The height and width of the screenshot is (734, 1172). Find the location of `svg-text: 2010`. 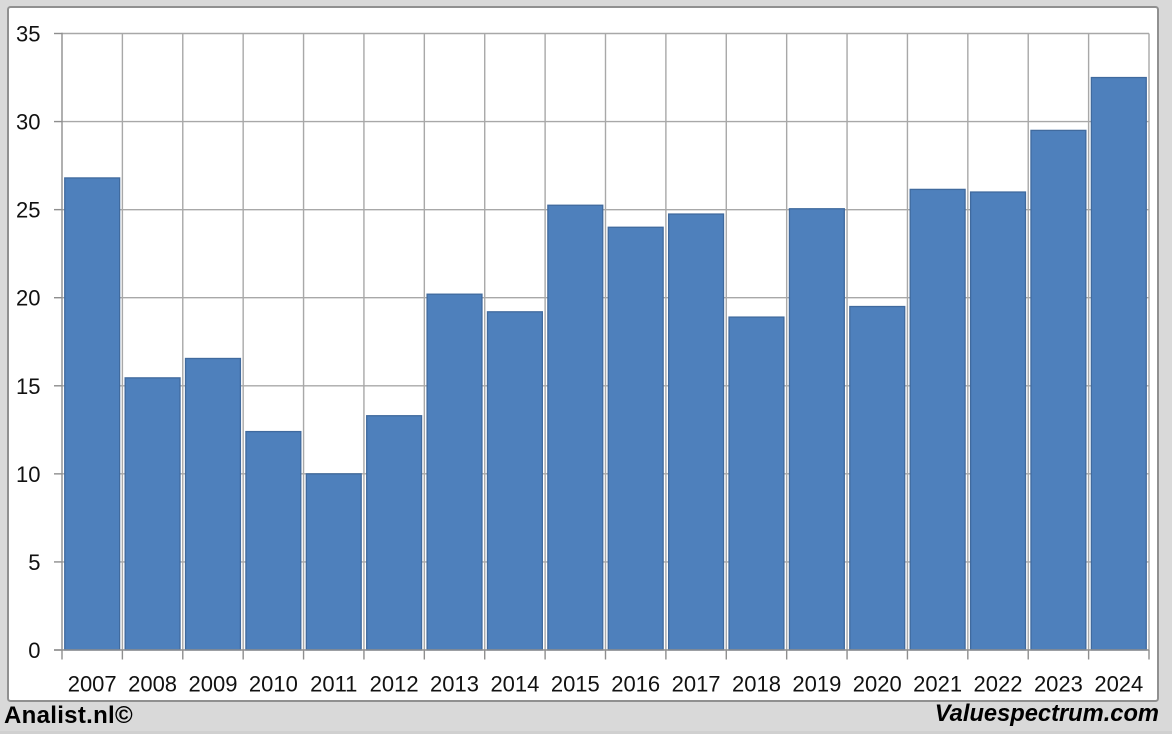

svg-text: 2010 is located at coordinates (273, 684).